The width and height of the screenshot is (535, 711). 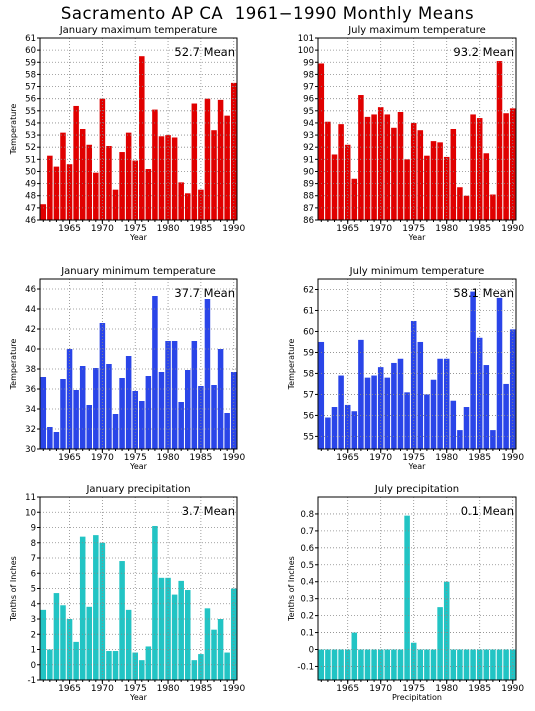 What do you see at coordinates (30, 370) in the screenshot?
I see `y-tick-label: 38` at bounding box center [30, 370].